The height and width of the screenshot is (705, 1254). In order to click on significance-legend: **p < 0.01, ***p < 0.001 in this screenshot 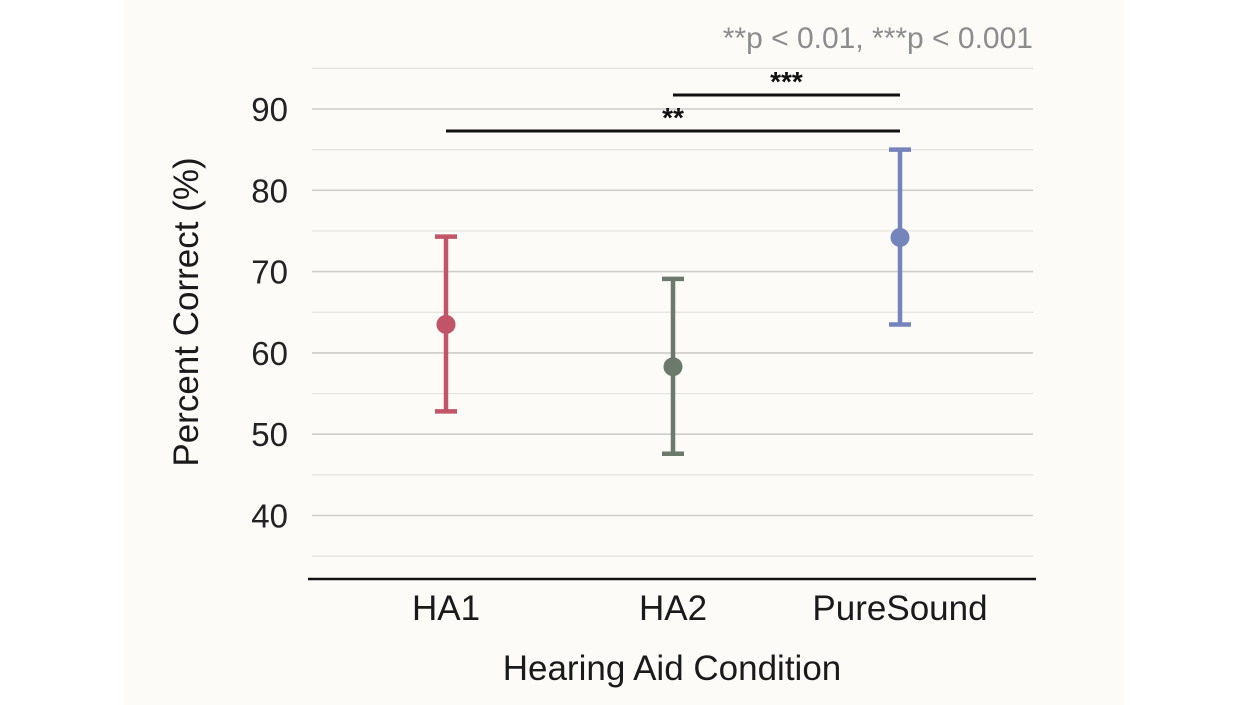, I will do `click(878, 38)`.